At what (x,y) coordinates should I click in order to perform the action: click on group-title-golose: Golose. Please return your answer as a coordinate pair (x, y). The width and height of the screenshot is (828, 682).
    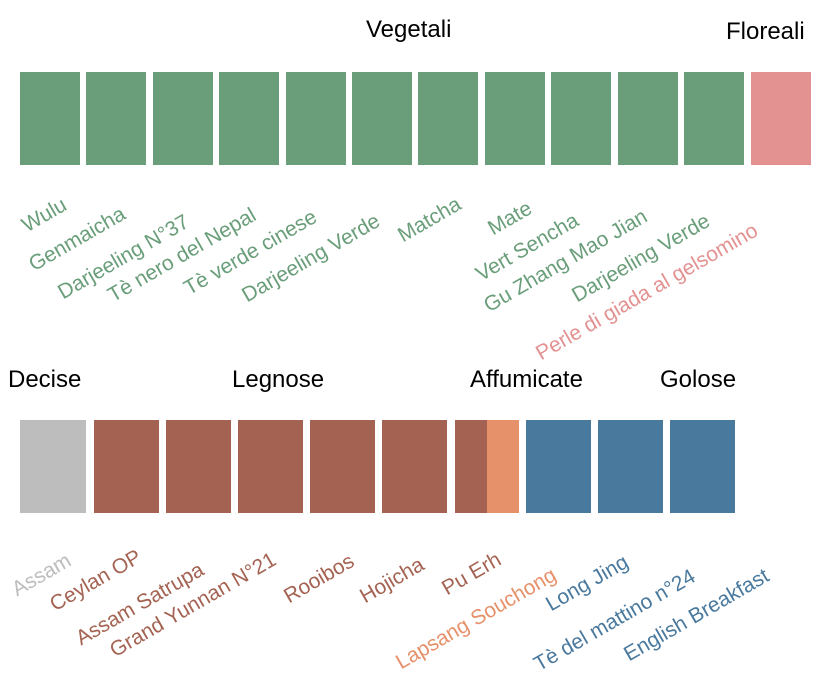
    Looking at the image, I should click on (698, 379).